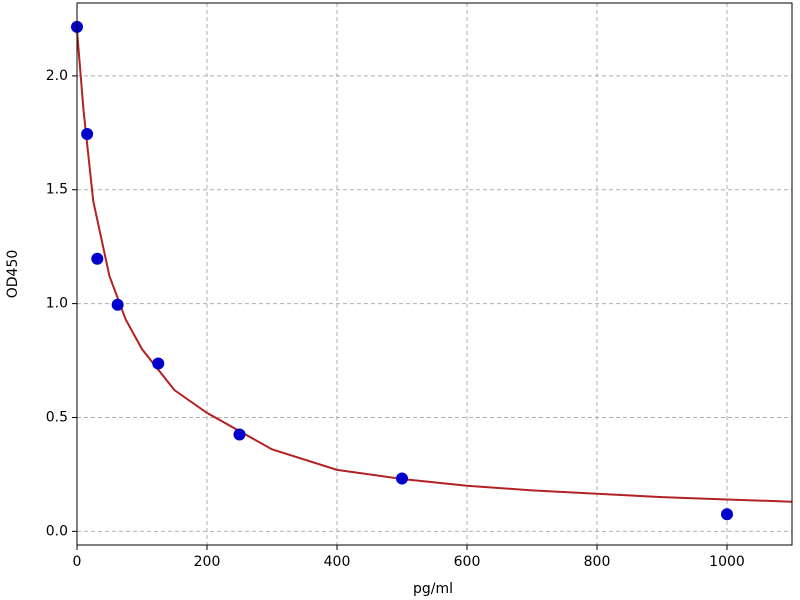 Image resolution: width=800 pixels, height=600 pixels. What do you see at coordinates (57, 531) in the screenshot?
I see `y-tick-label: 0.0` at bounding box center [57, 531].